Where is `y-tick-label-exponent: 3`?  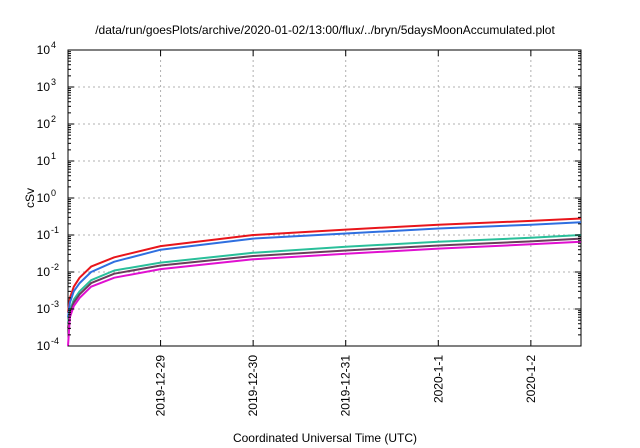
y-tick-label-exponent: 3 is located at coordinates (53, 82).